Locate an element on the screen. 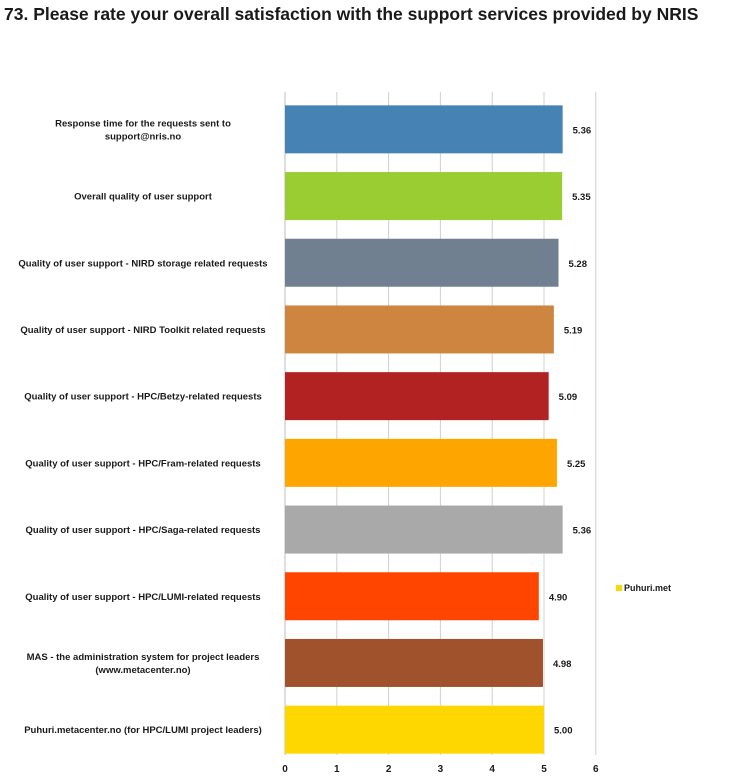  data-label: 5.35 is located at coordinates (581, 197).